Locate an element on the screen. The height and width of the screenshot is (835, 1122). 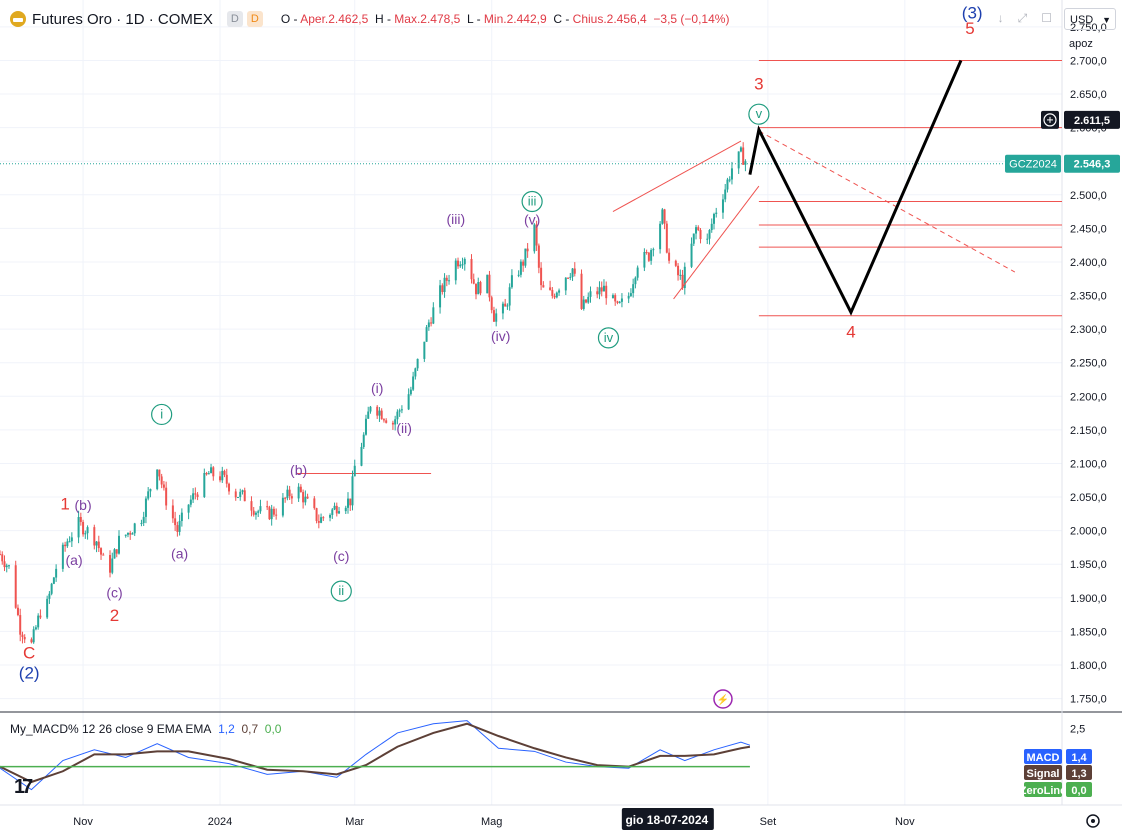
fullscreen-icon: ⤢ is located at coordinates (1022, 18).